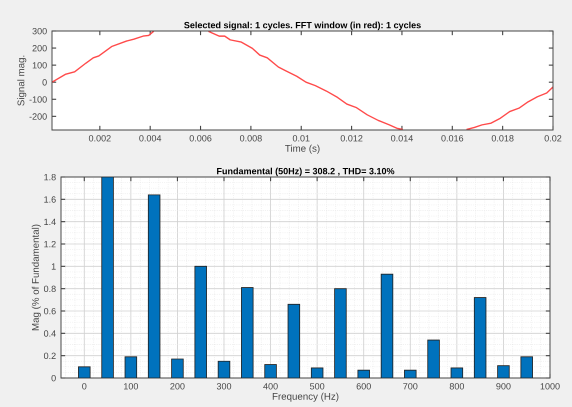 This screenshot has height=407, width=572. I want to click on y-tick-label: 0.4, so click(50, 333).